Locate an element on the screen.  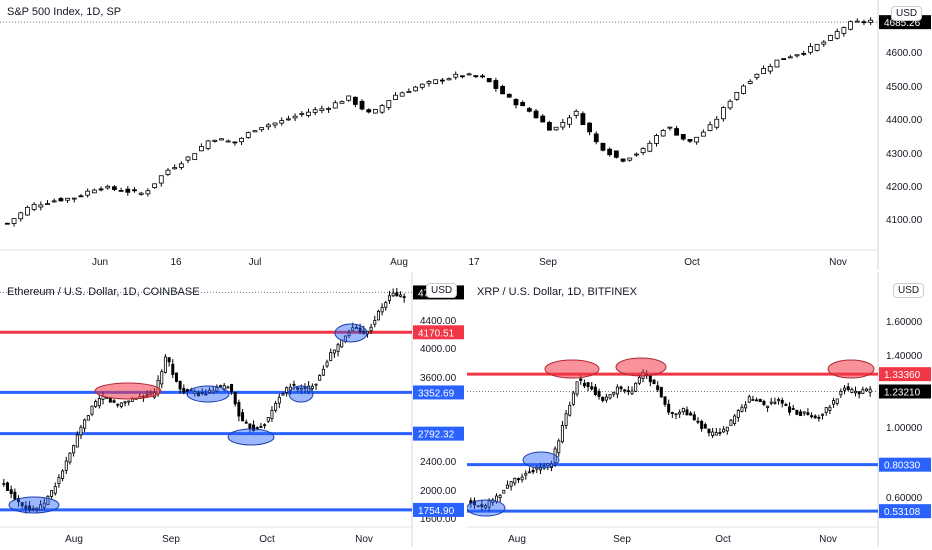
eth-currency-button: USD is located at coordinates (442, 290).